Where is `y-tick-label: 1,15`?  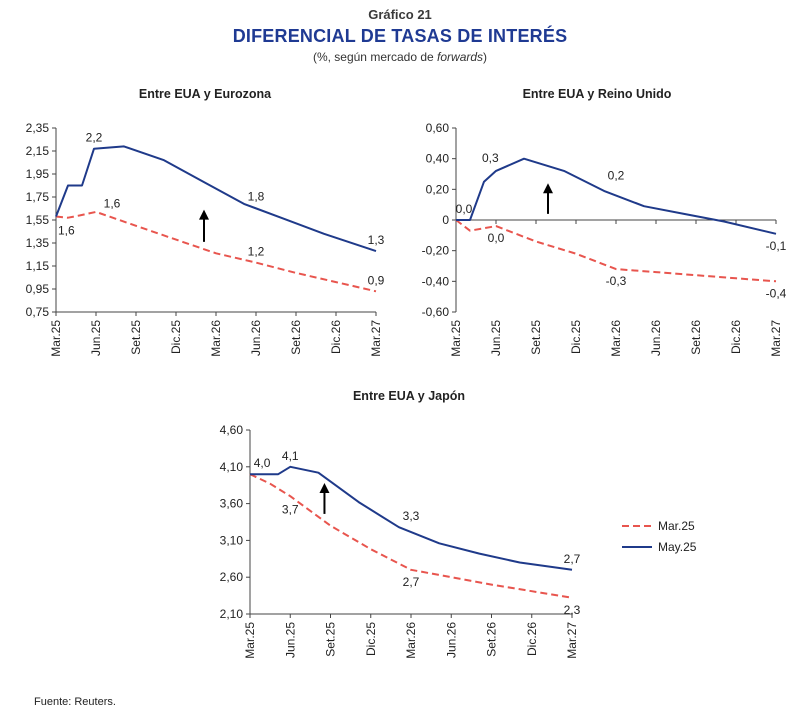 y-tick-label: 1,15 is located at coordinates (38, 266).